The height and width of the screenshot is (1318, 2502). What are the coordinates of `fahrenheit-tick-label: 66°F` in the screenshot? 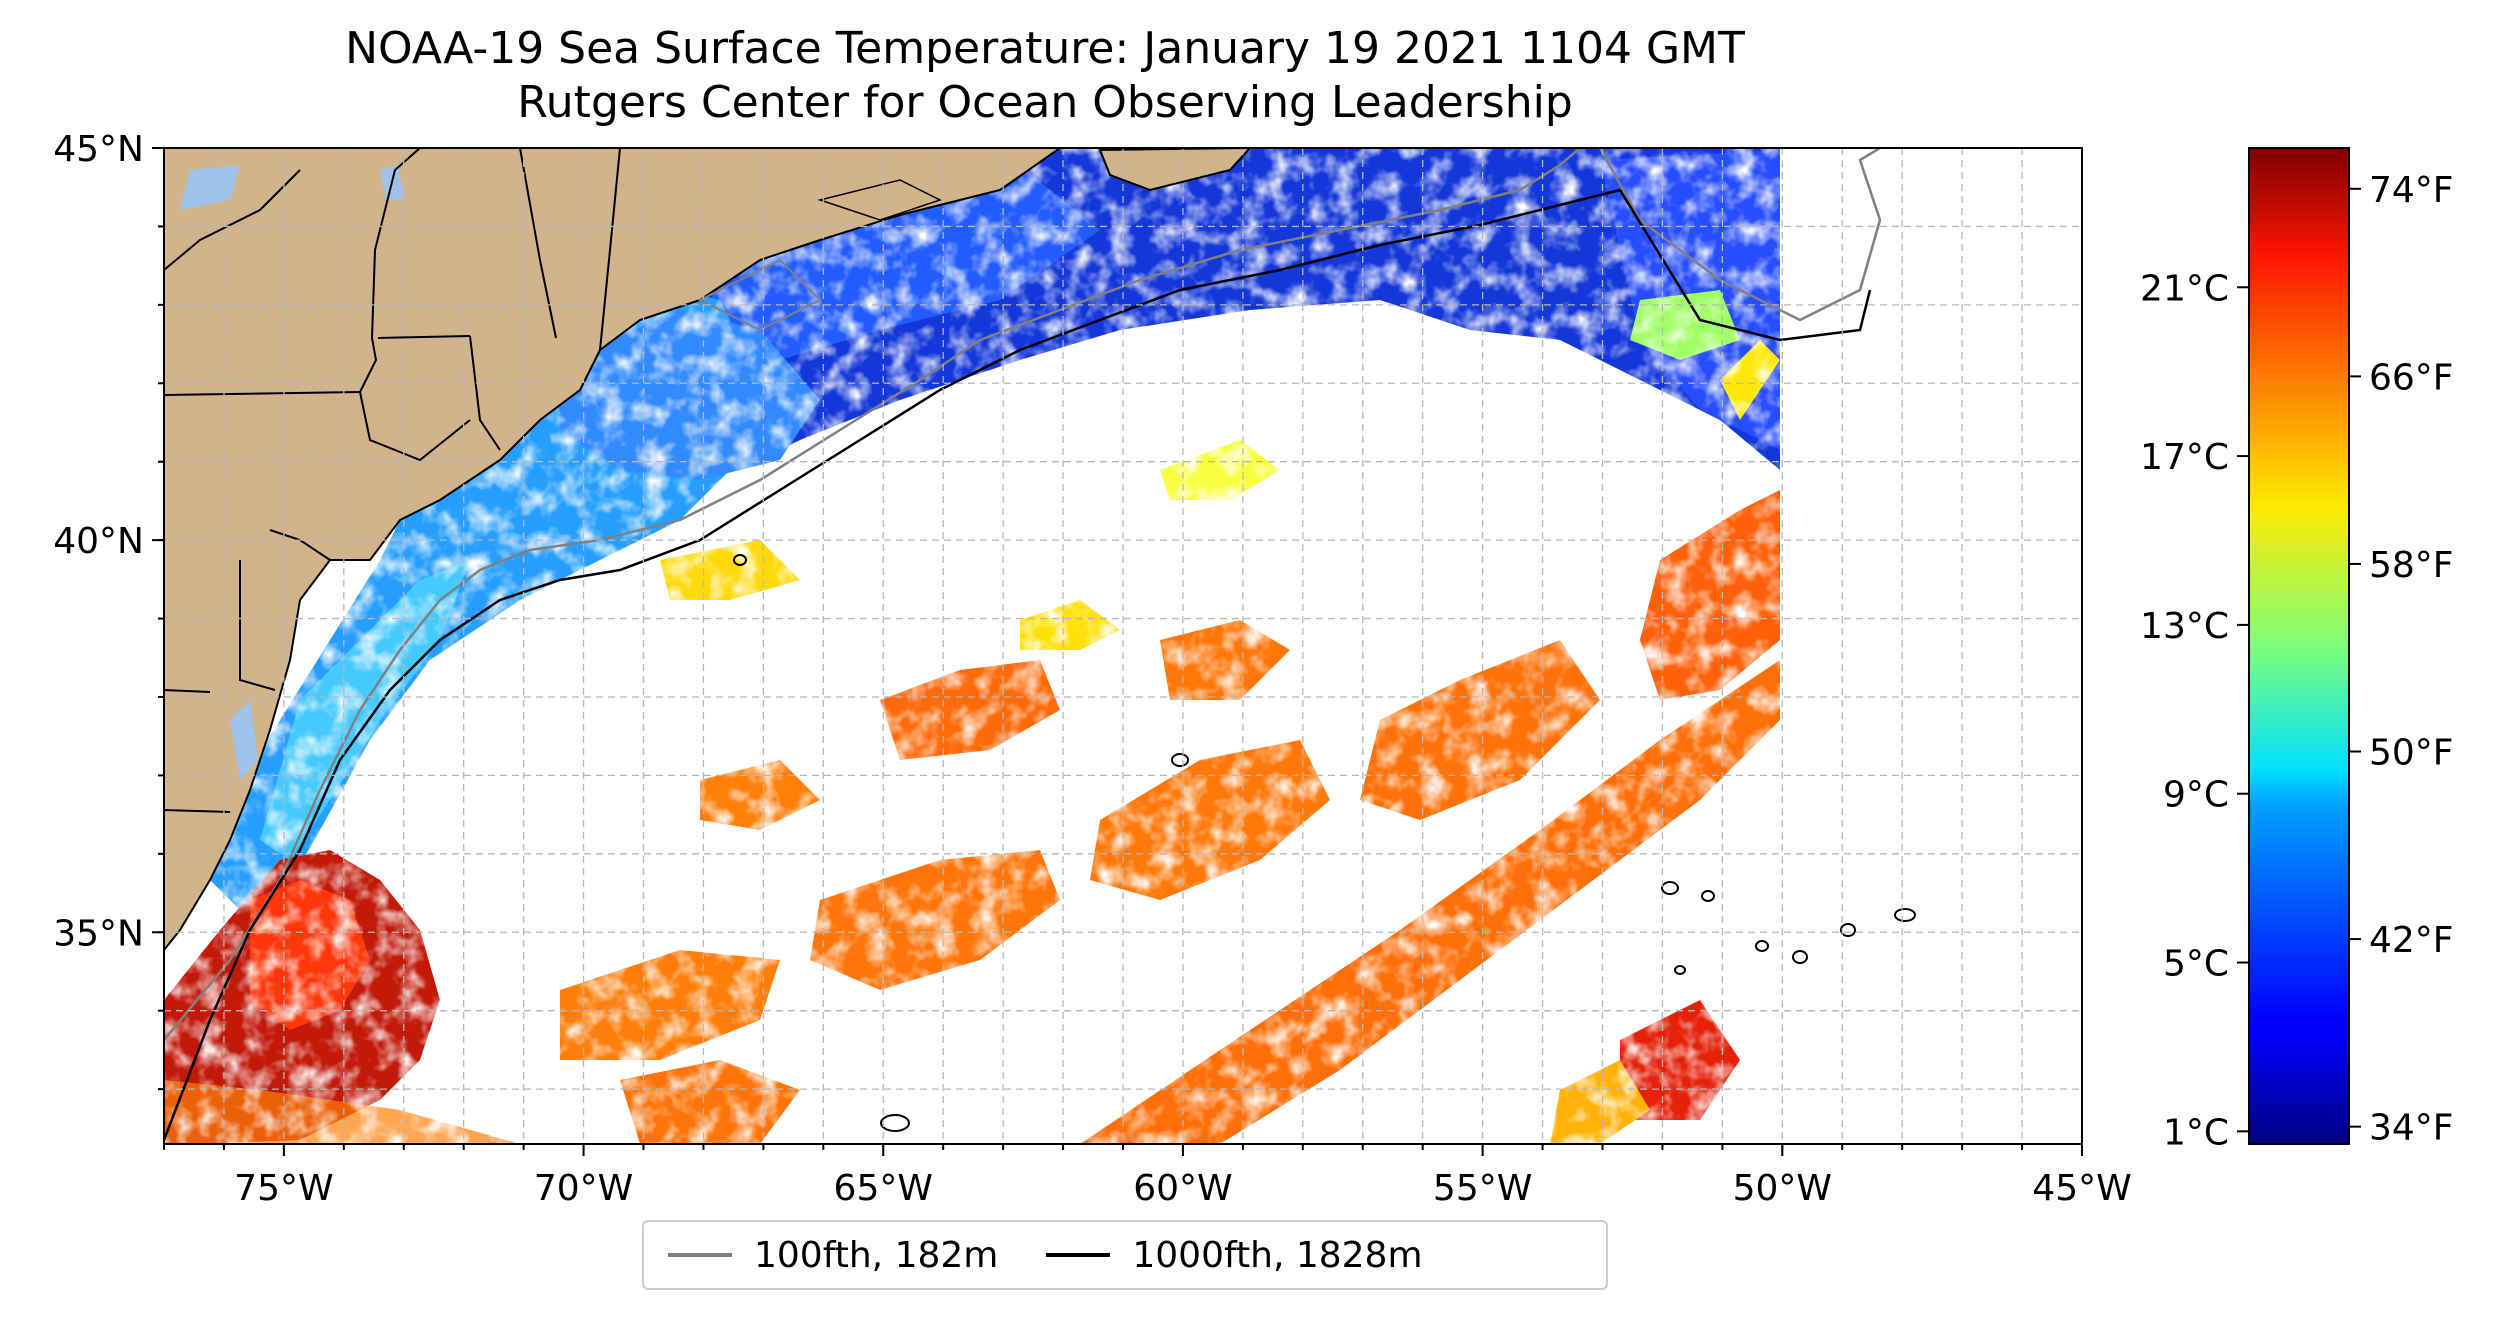 It's located at (2411, 377).